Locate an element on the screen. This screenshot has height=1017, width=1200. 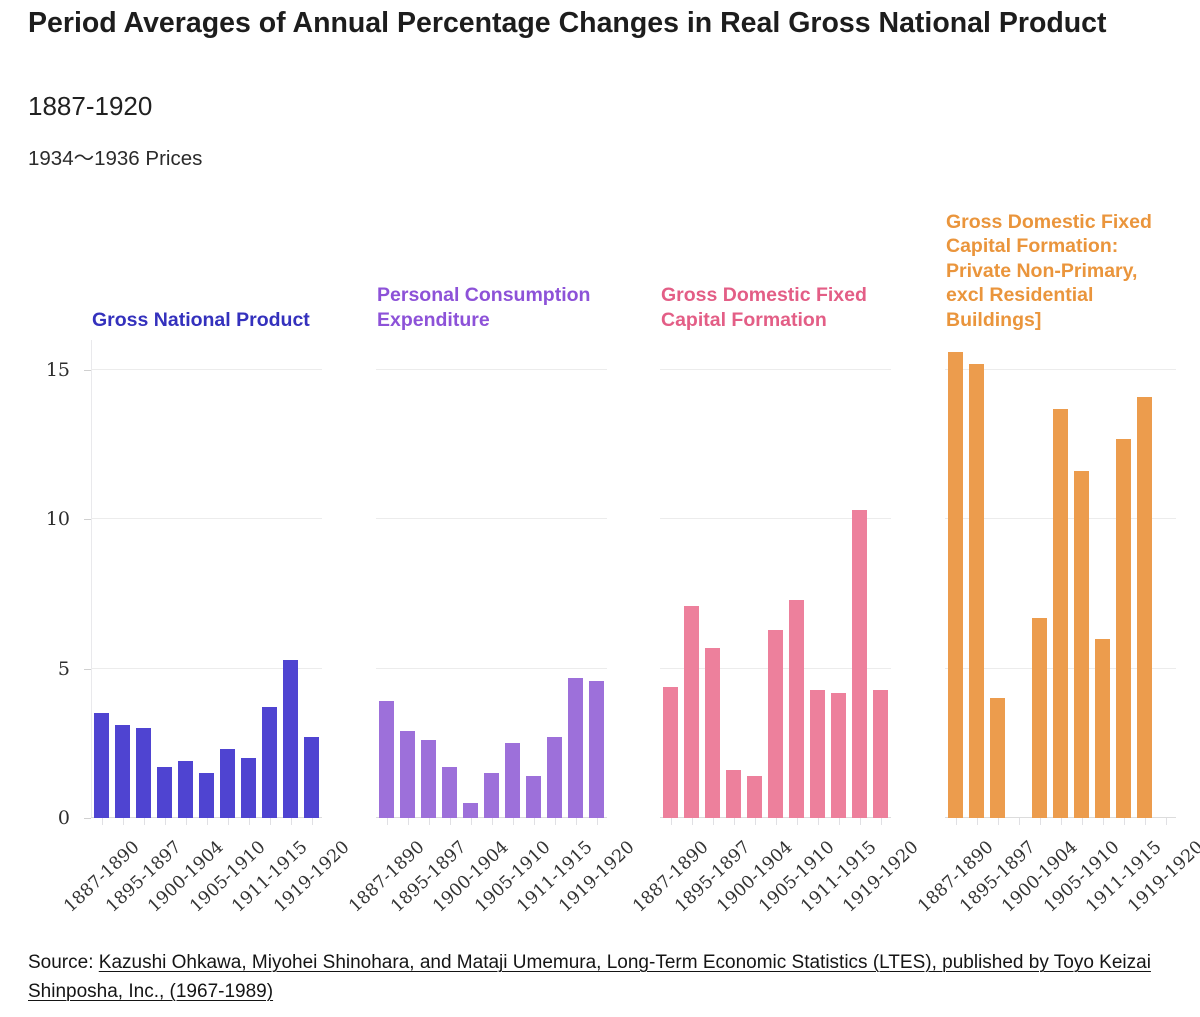
bar-gnp-slot0 is located at coordinates (101, 765).